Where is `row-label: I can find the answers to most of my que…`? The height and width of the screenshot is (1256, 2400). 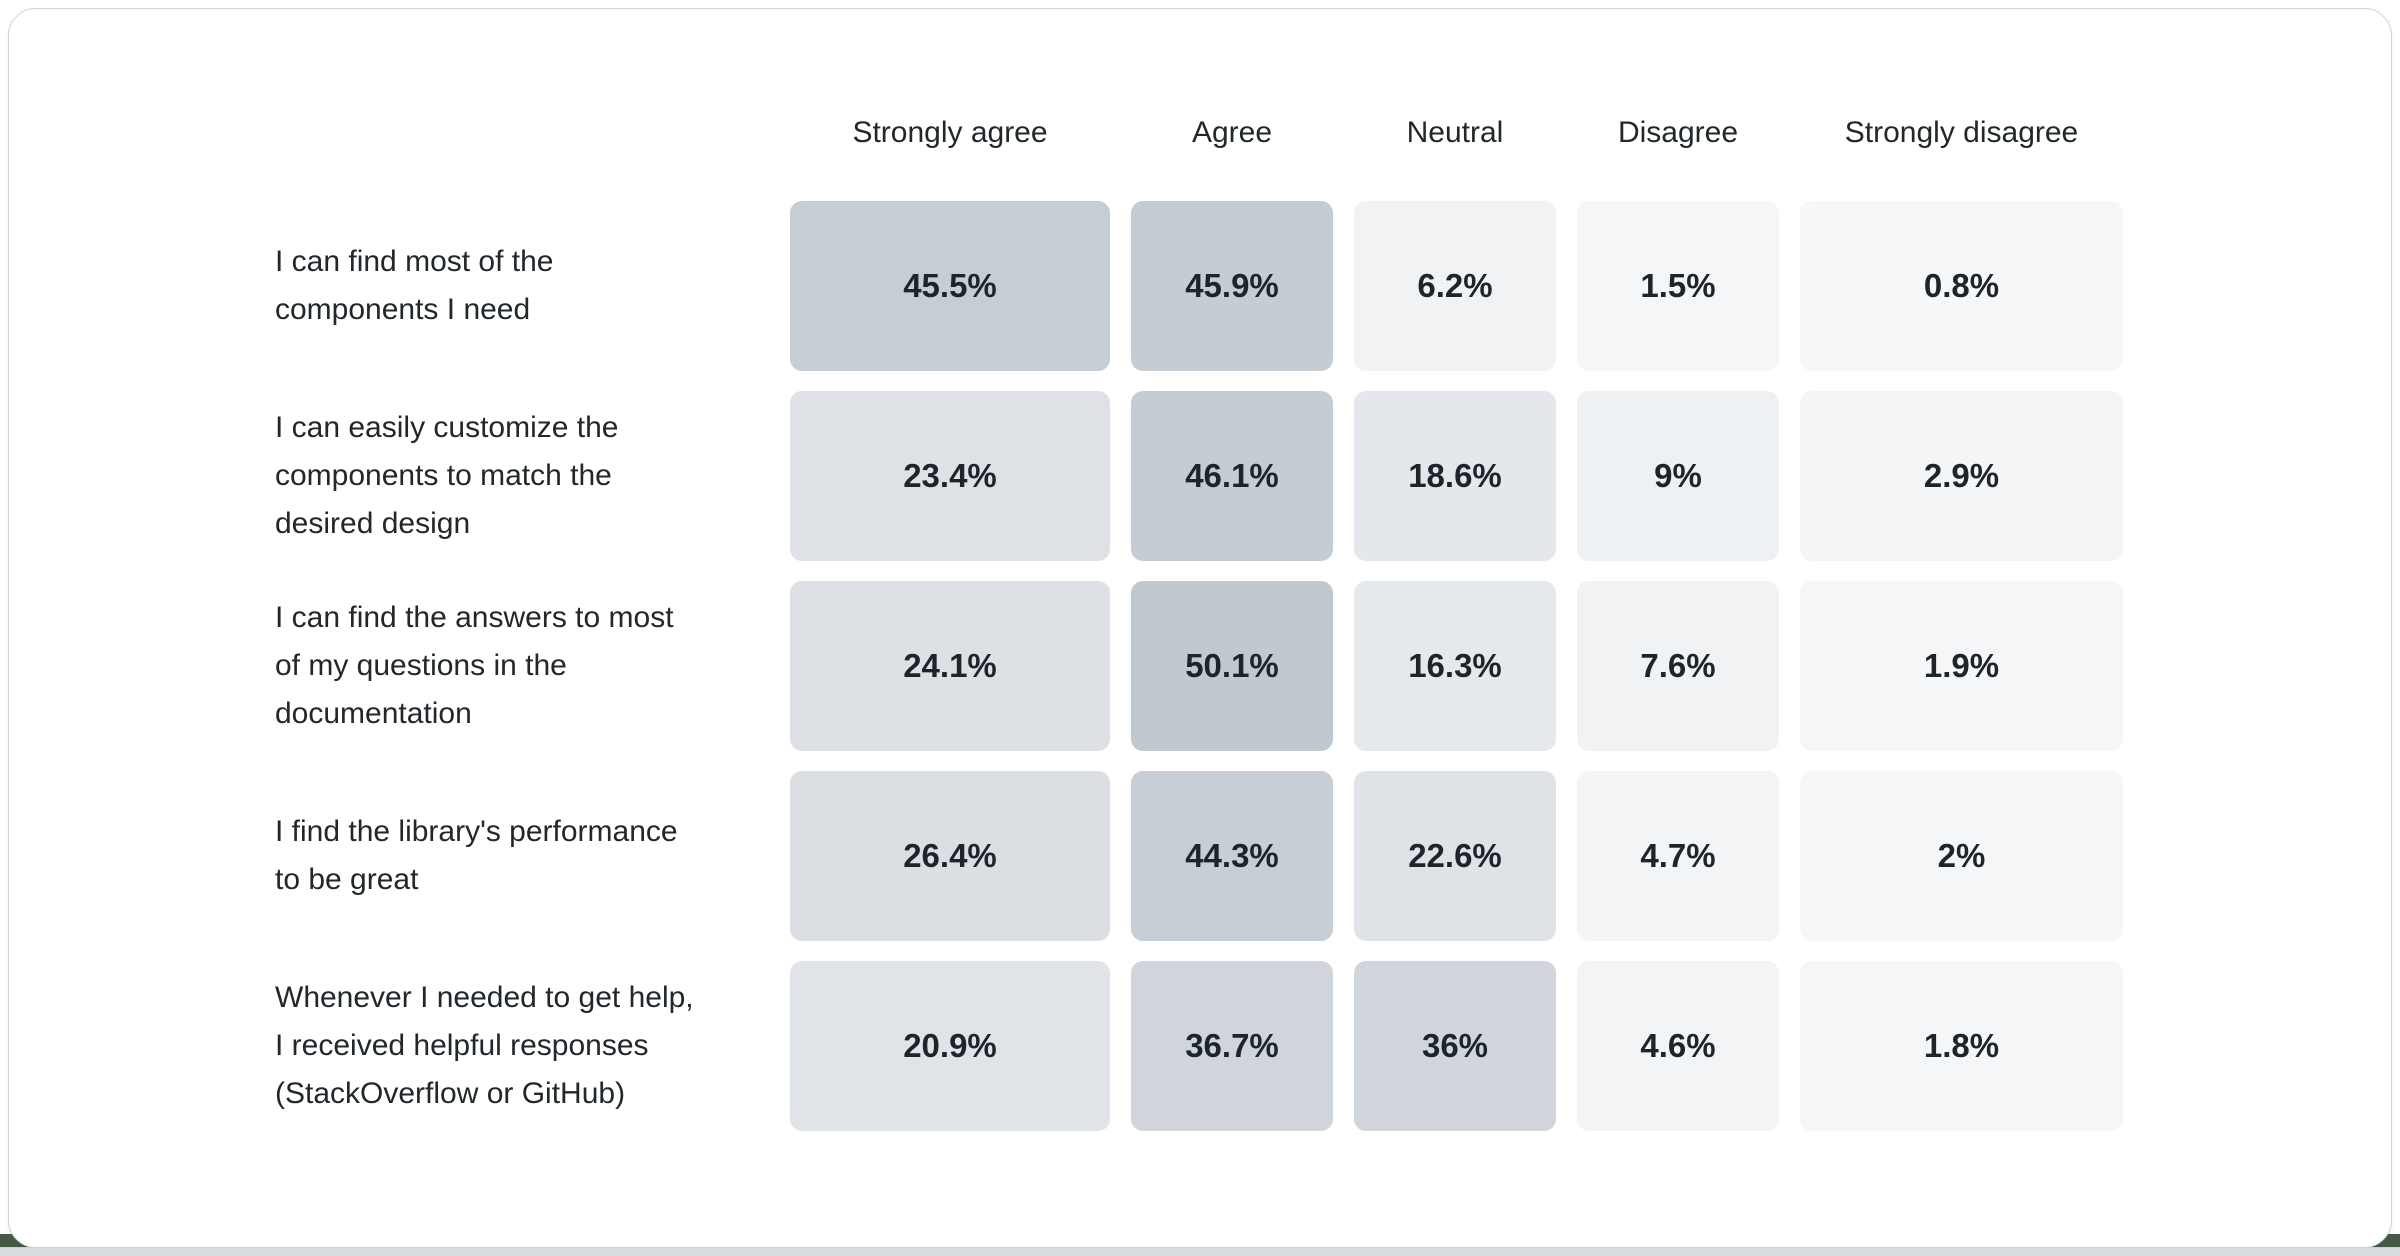
row-label: I can find the answers to most of my que… is located at coordinates (522, 666).